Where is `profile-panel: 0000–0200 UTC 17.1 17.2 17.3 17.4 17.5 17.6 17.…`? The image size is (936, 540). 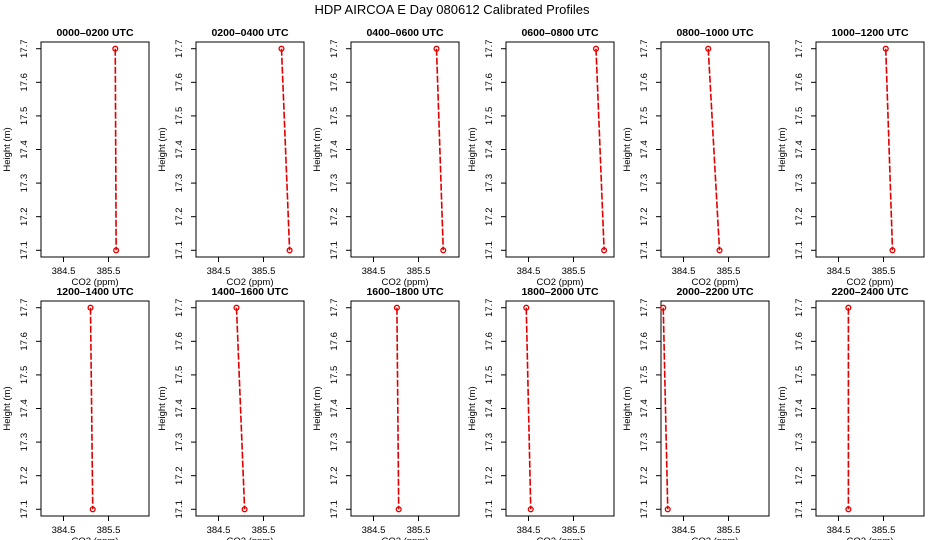 profile-panel: 0000–0200 UTC 17.1 17.2 17.3 17.4 17.5 17.6 17.… is located at coordinates (76, 157).